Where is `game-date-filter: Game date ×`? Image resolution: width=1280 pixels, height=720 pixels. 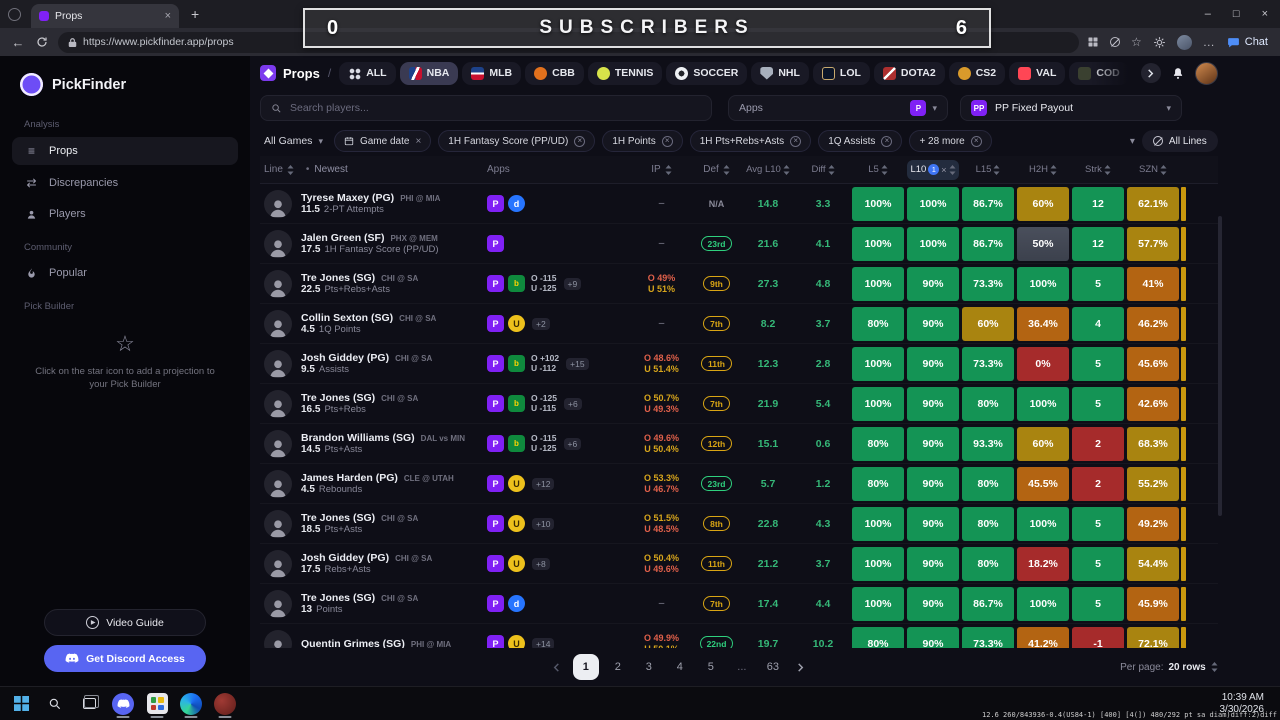
game-date-filter: Game date × is located at coordinates (382, 141).